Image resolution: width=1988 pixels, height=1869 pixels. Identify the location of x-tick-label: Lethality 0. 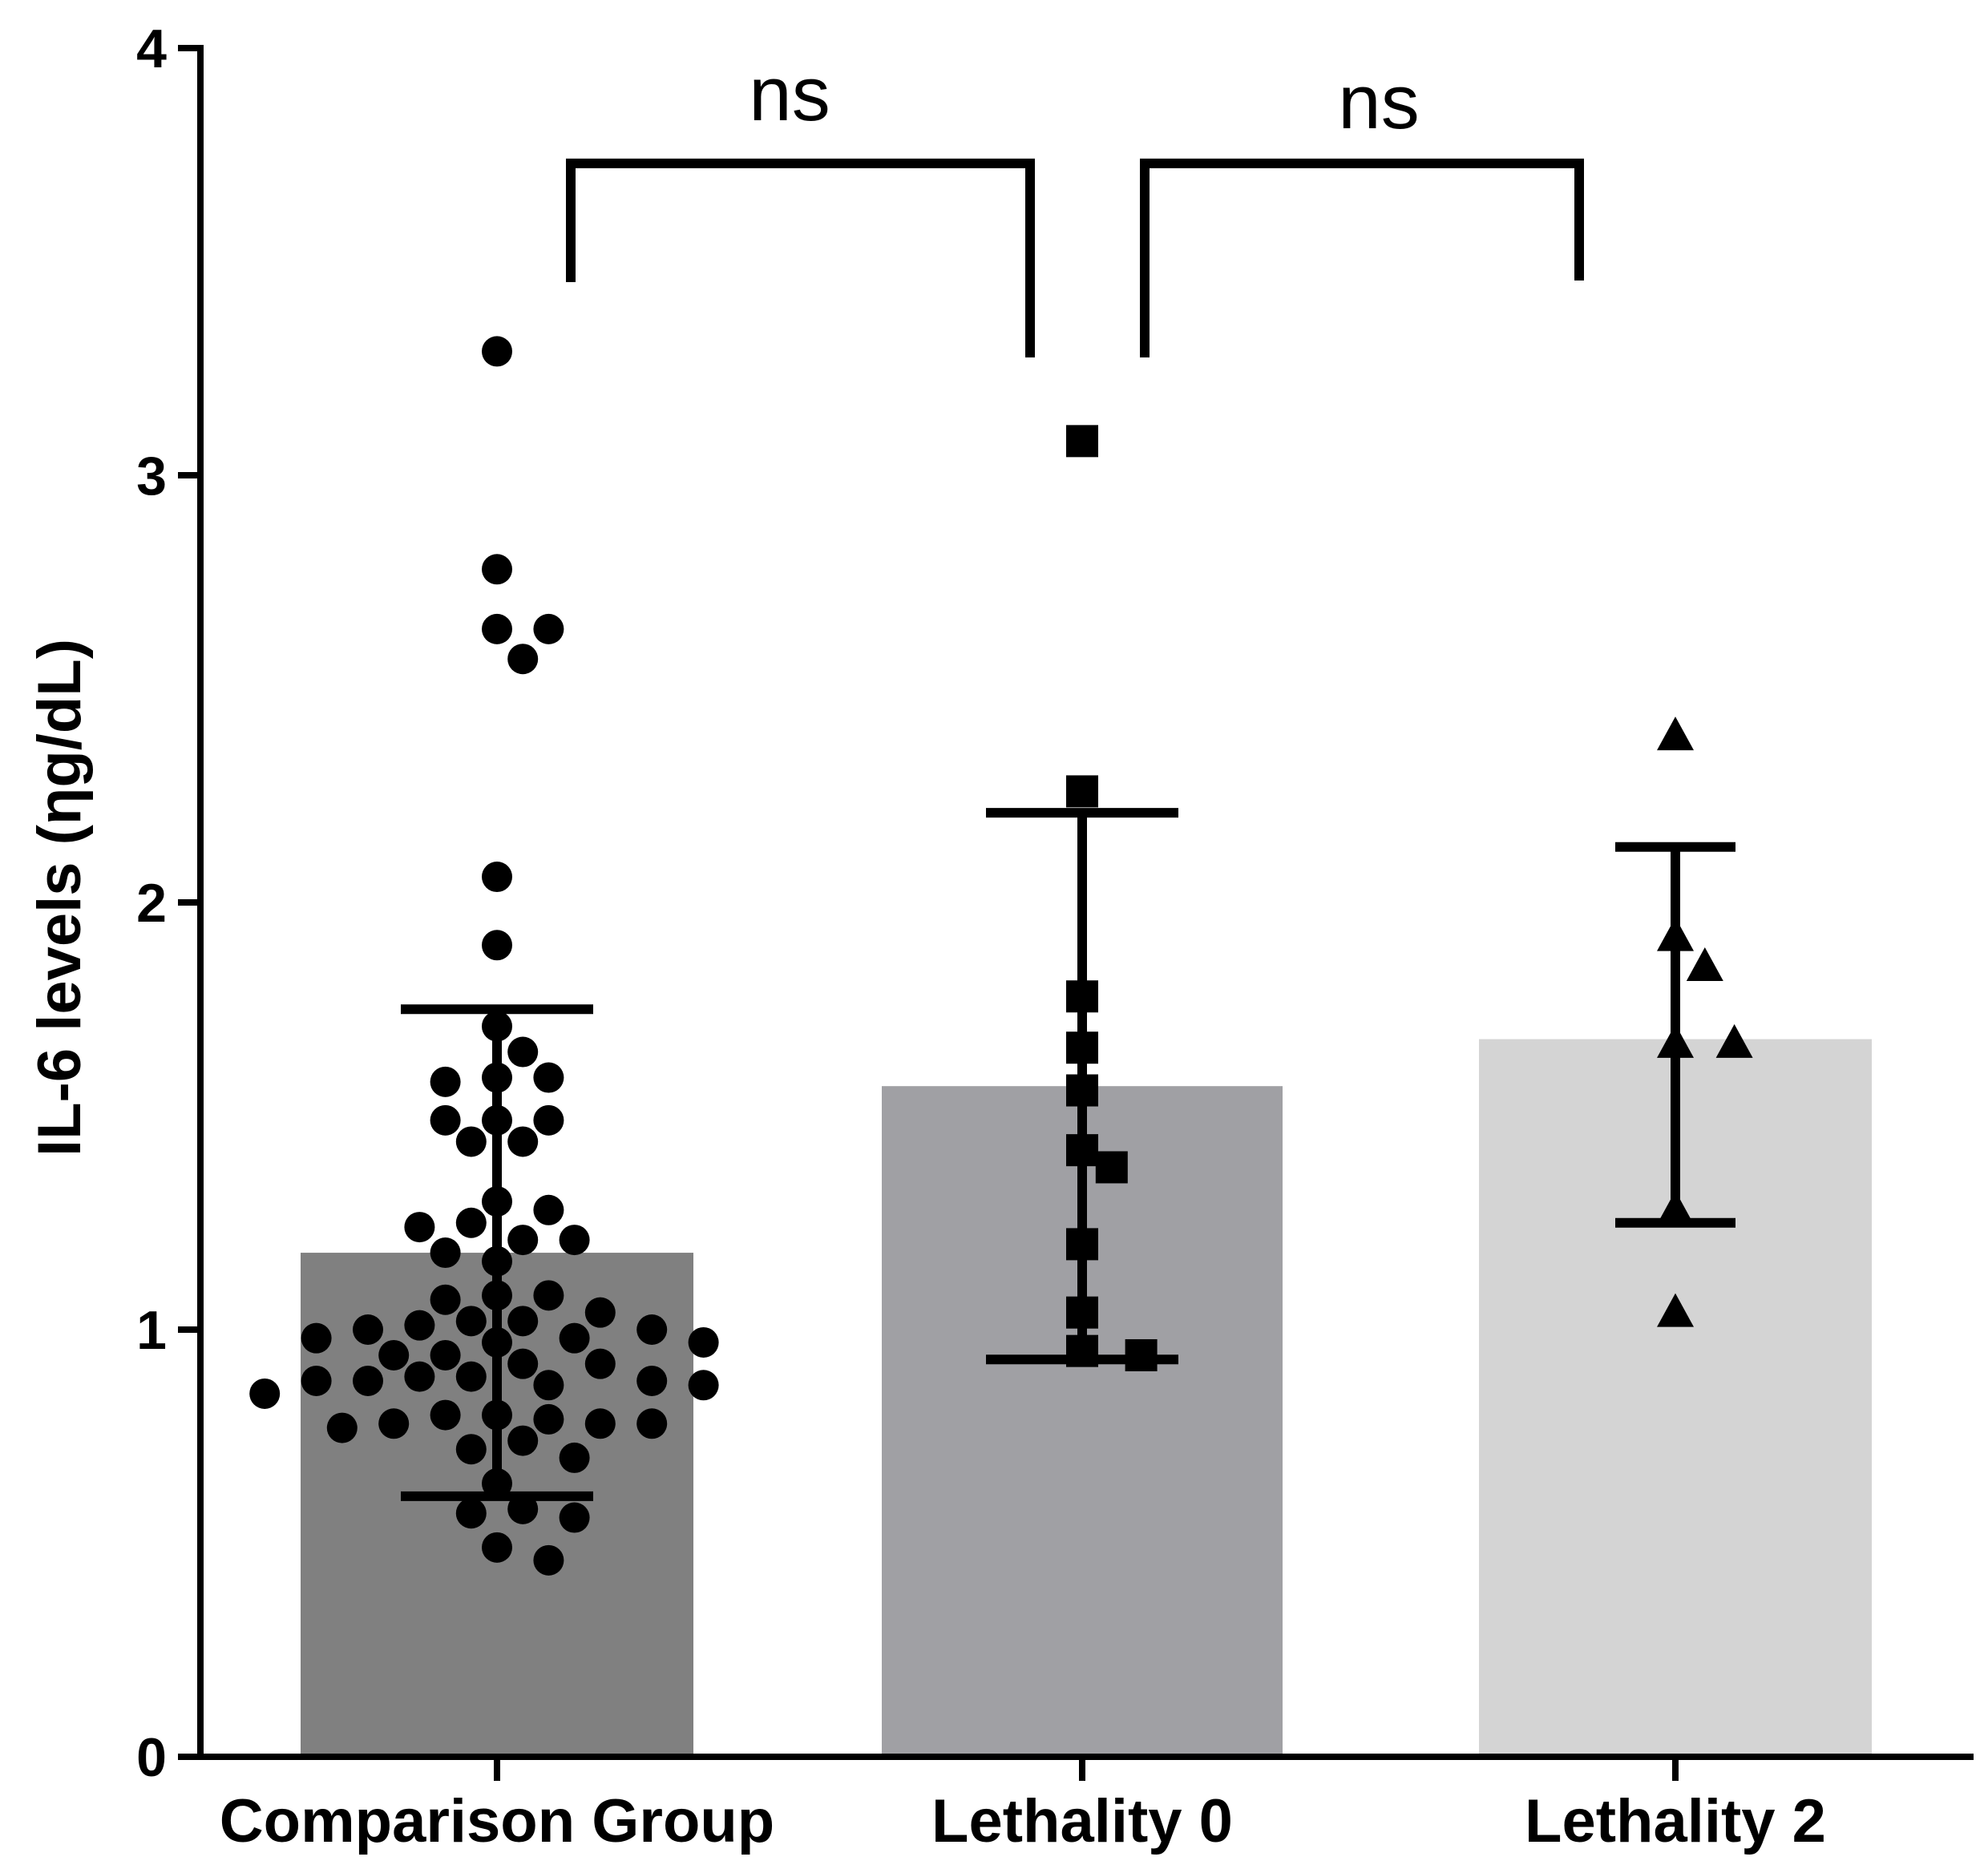
(1082, 1821).